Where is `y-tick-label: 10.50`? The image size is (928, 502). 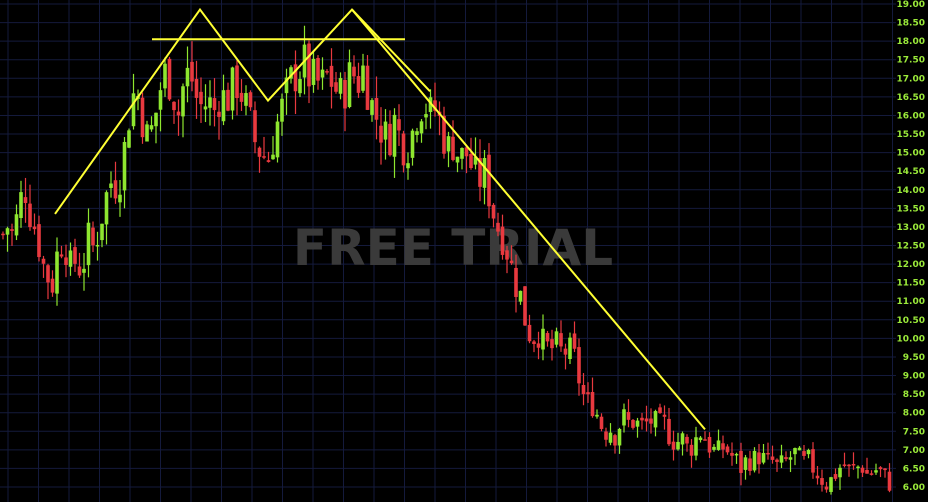
y-tick-label: 10.50 is located at coordinates (911, 321).